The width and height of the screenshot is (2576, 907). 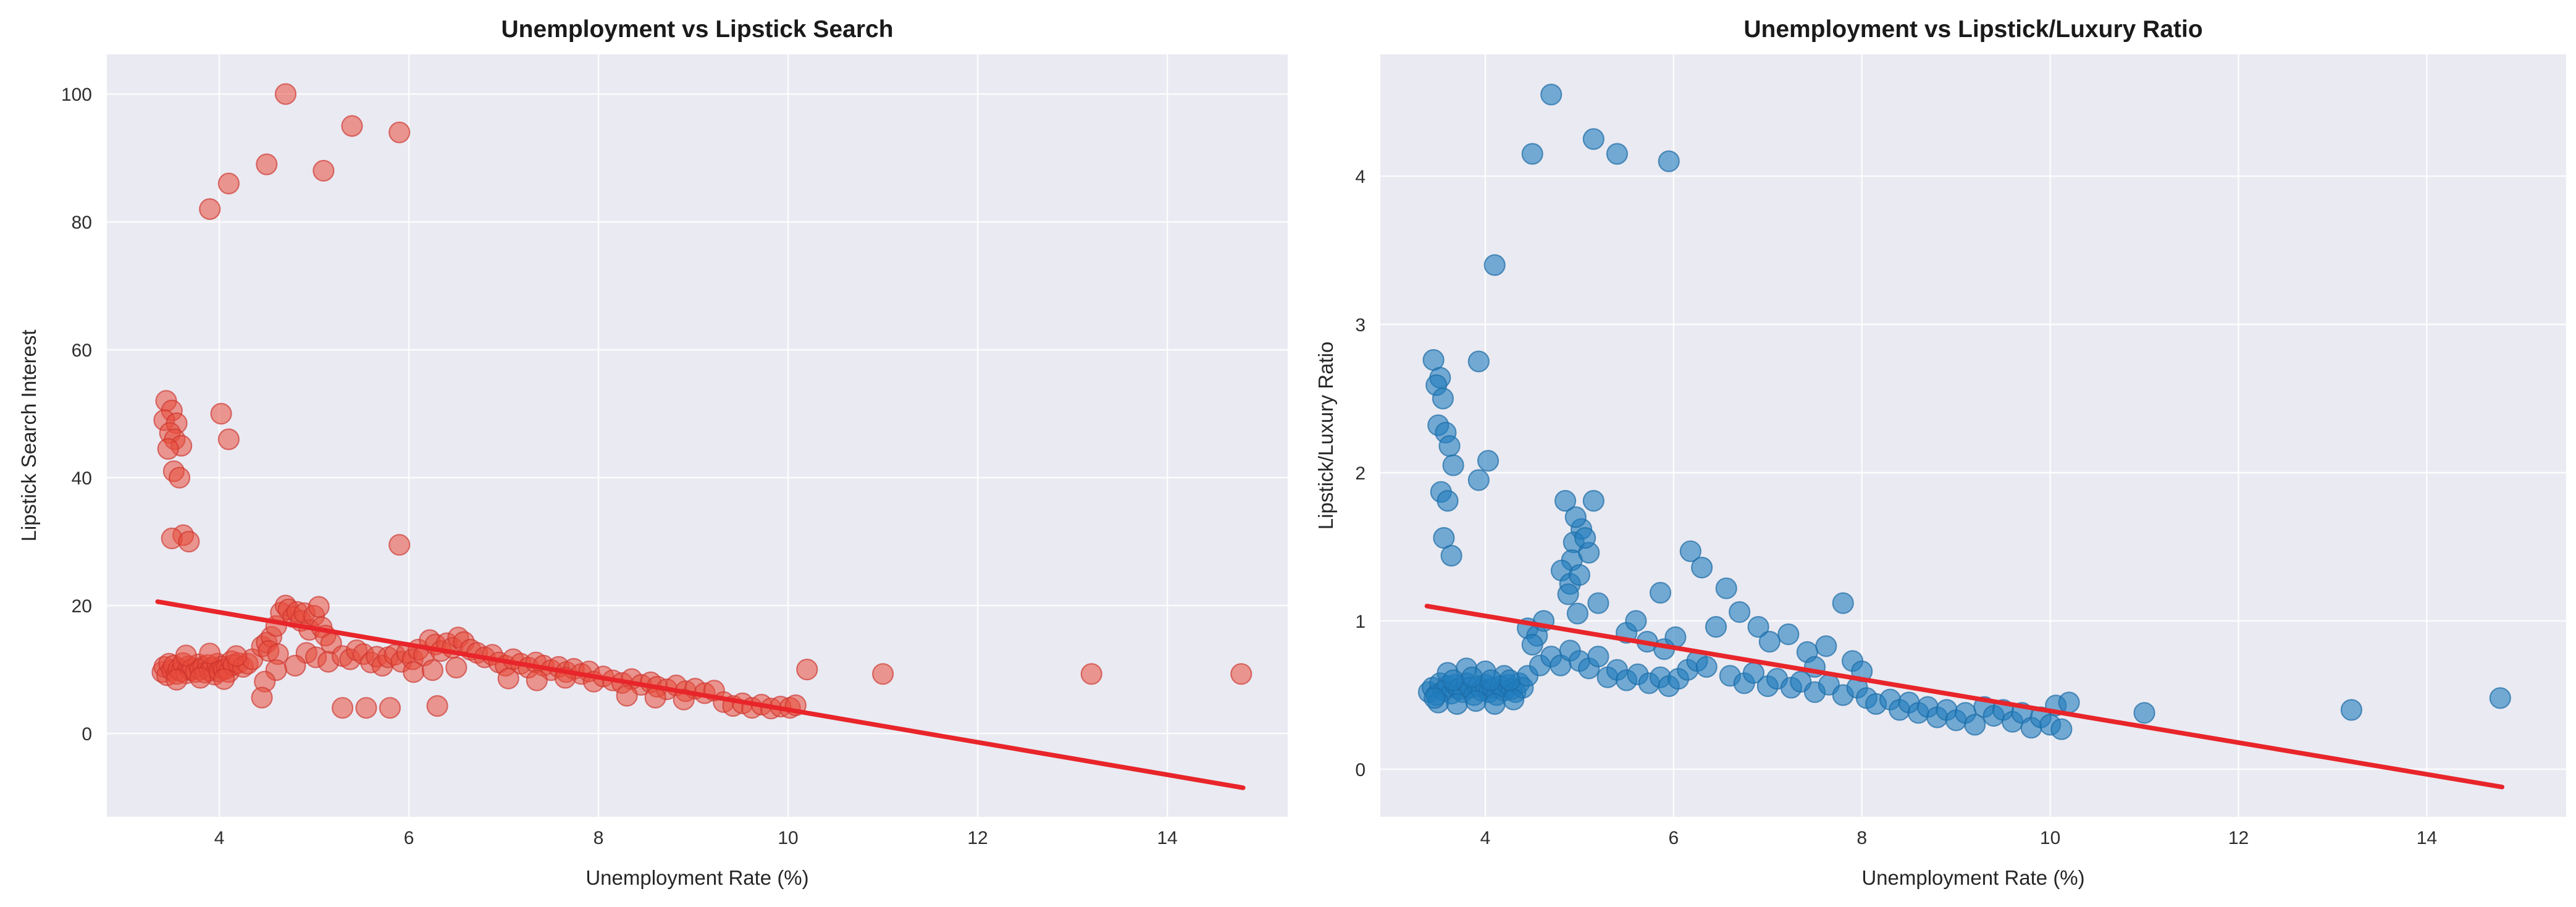 What do you see at coordinates (1674, 838) in the screenshot?
I see `x-tick-label: 6` at bounding box center [1674, 838].